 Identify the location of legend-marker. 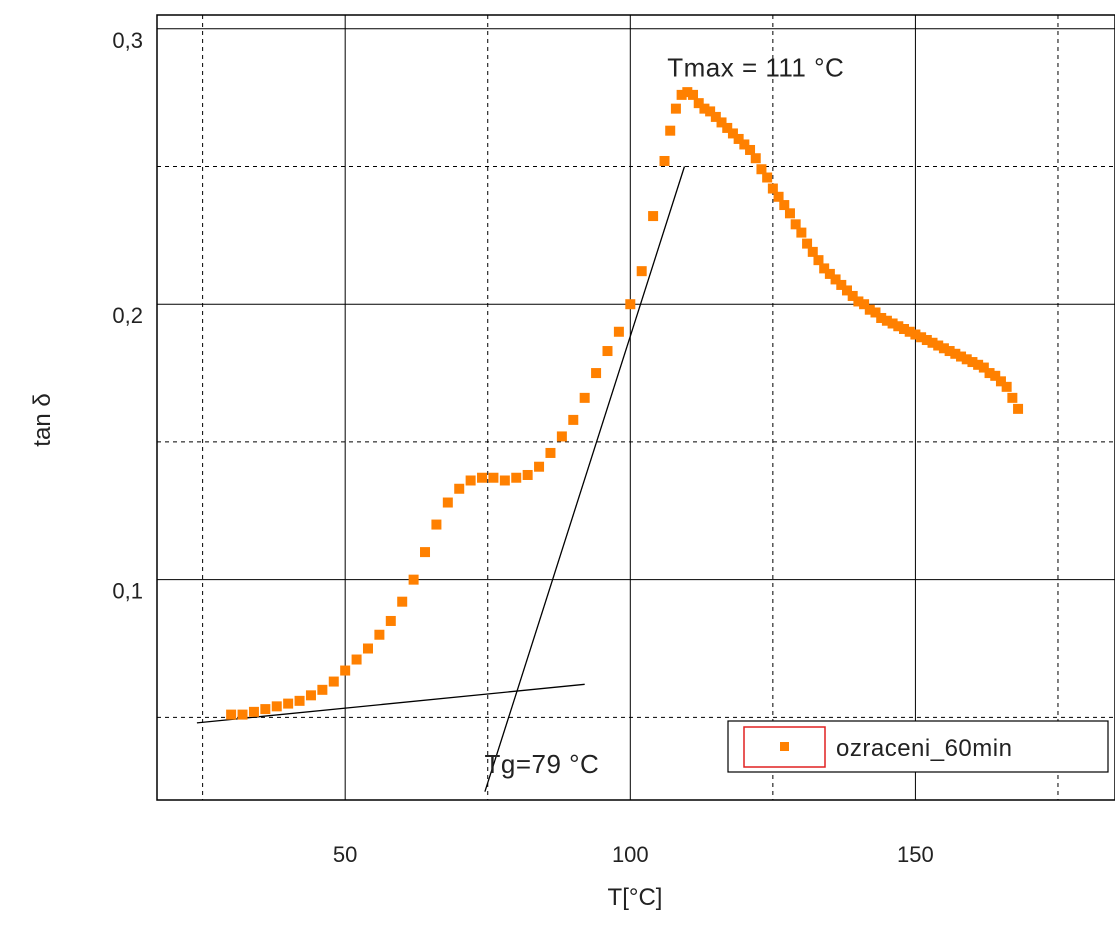
(784, 746).